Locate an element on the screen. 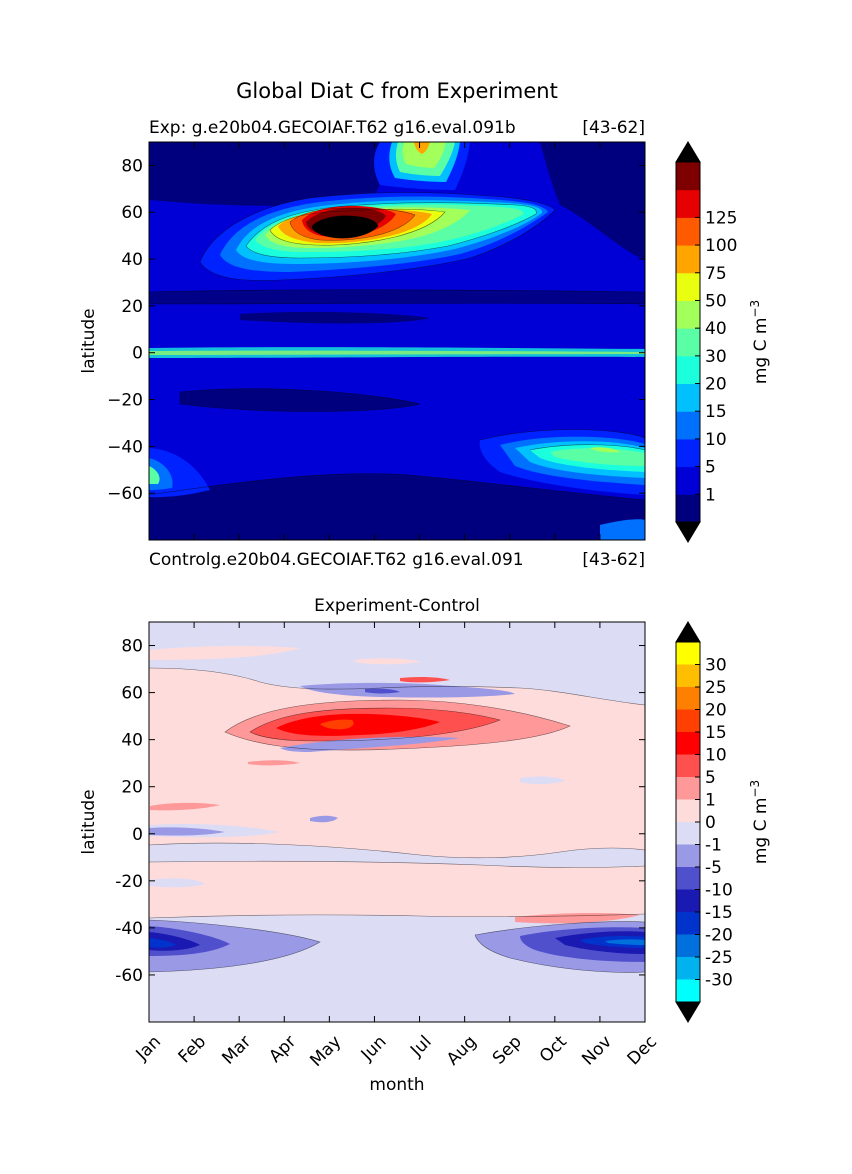 This screenshot has height=1174, width=852. figure-title: Global Diat C from Experiment is located at coordinates (397, 91).